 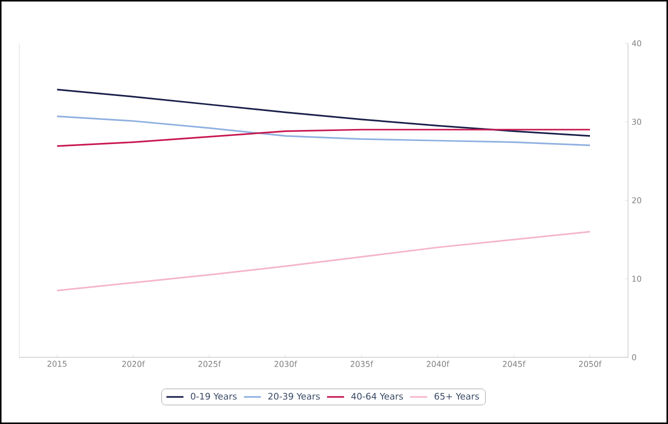 I want to click on legend-label: 40-64 Years, so click(x=377, y=396).